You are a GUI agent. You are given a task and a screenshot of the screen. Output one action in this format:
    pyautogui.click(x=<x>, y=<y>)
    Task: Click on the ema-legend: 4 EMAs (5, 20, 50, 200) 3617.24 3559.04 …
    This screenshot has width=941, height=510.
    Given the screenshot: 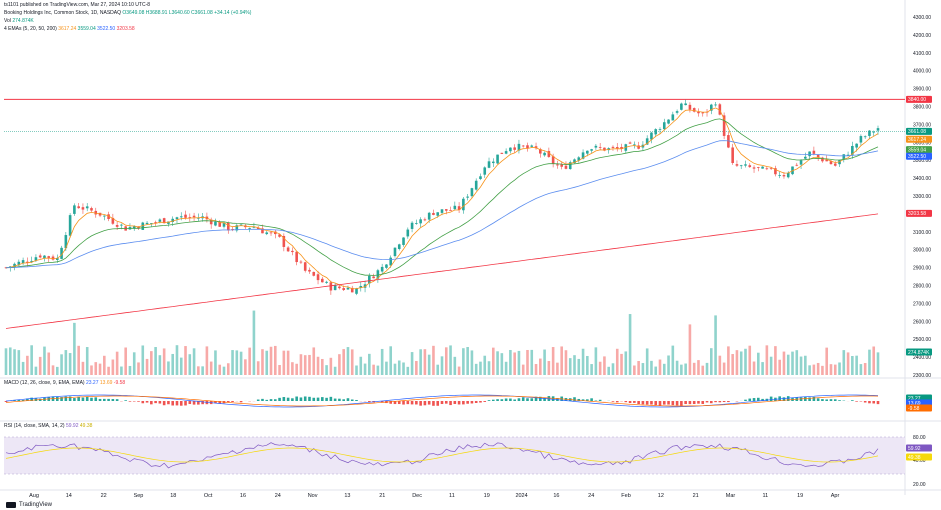 What is the action you would take?
    pyautogui.click(x=69, y=29)
    